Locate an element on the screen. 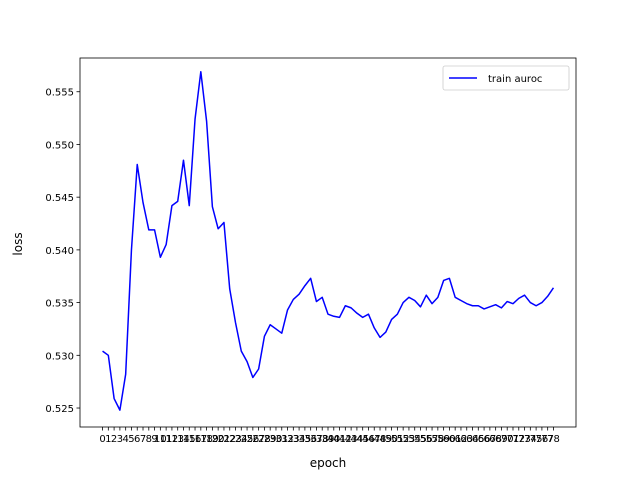 The image size is (640, 480). x-tick-label: 12 is located at coordinates (172, 439).